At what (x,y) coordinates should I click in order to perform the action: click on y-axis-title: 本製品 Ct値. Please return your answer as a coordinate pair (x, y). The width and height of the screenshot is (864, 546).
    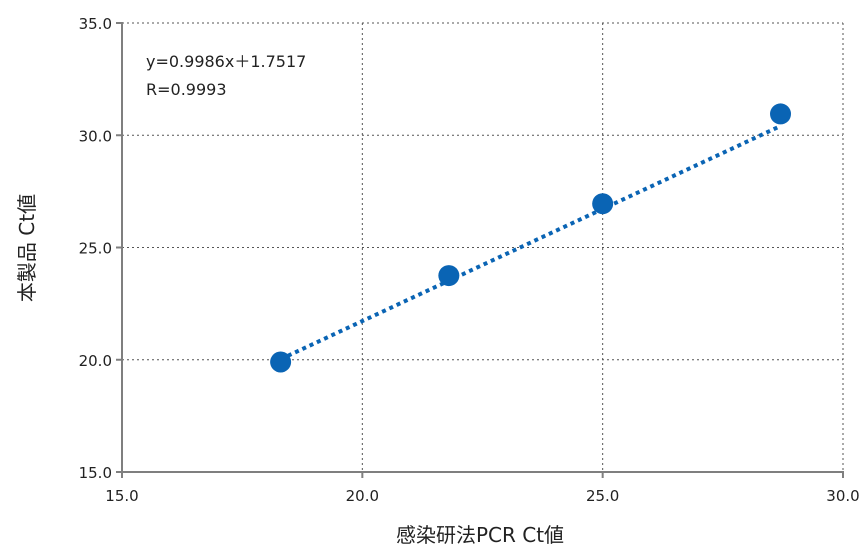
    Looking at the image, I should click on (27, 248).